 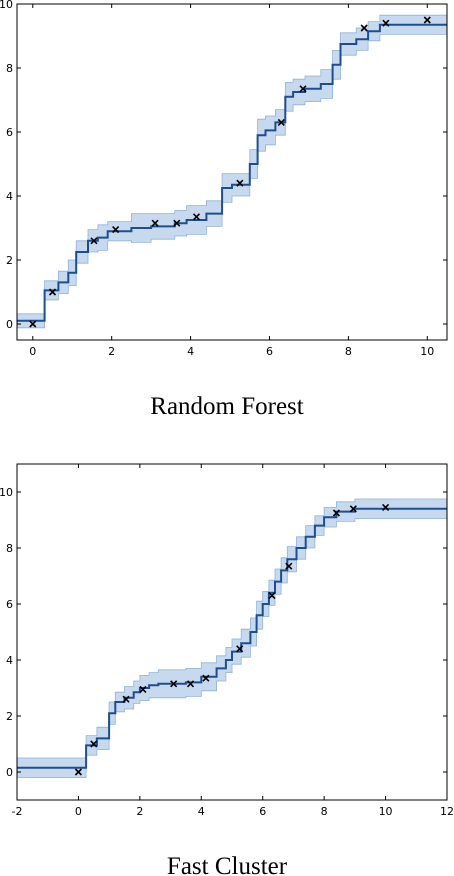 What do you see at coordinates (9, 132) in the screenshot?
I see `chart-1-y-tick-label: 6` at bounding box center [9, 132].